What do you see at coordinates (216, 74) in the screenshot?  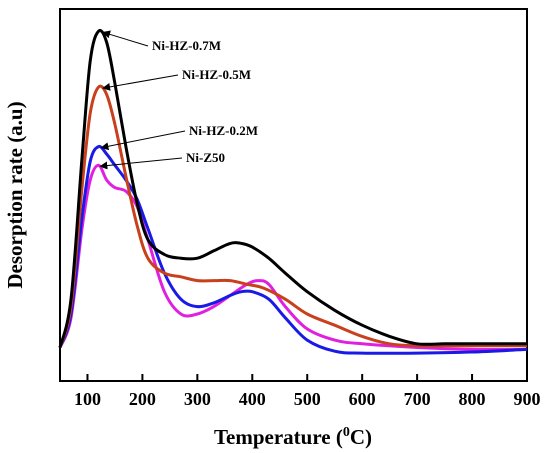 I see `annotation-label: Ni-HZ-0.5M` at bounding box center [216, 74].